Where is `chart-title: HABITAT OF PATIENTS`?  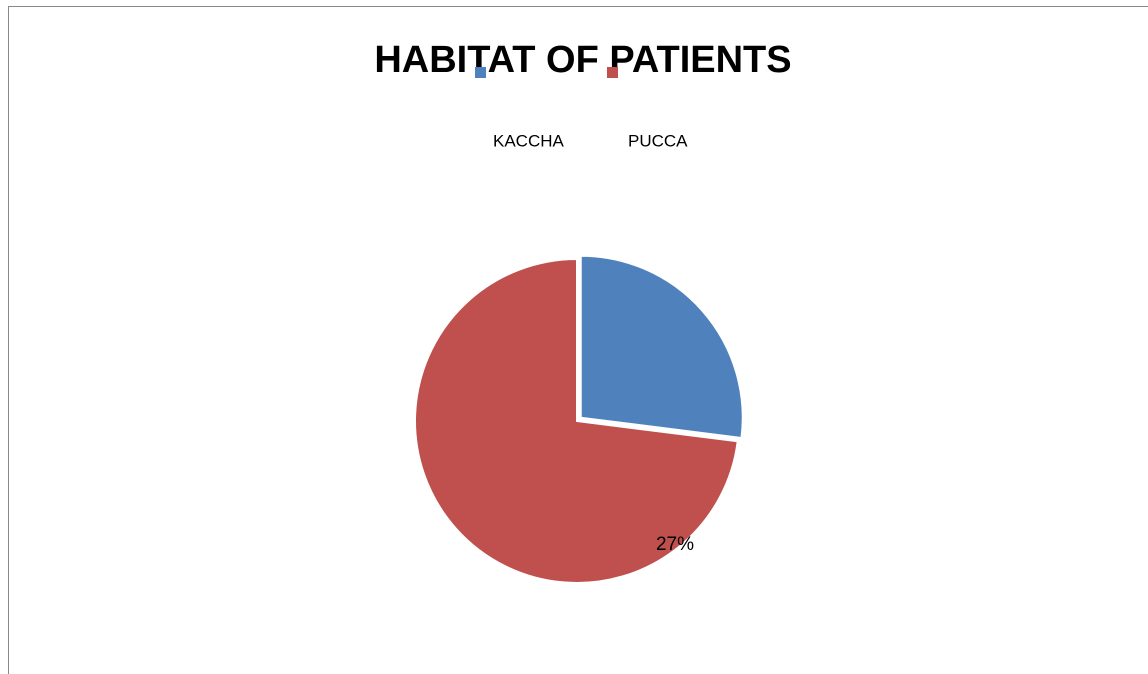 chart-title: HABITAT OF PATIENTS is located at coordinates (582, 60).